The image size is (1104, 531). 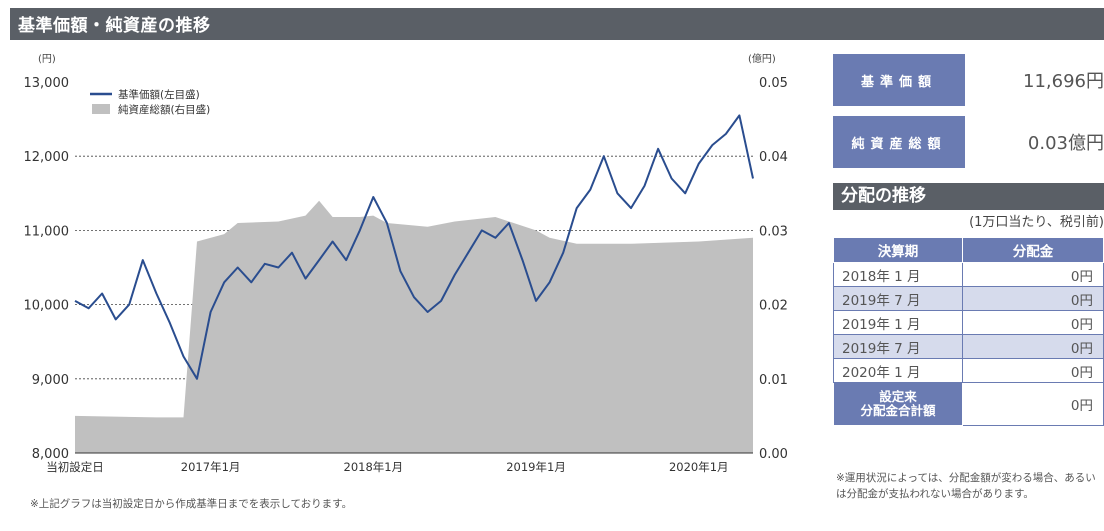 I want to click on left-tick-label: 12,000, so click(x=47, y=157).